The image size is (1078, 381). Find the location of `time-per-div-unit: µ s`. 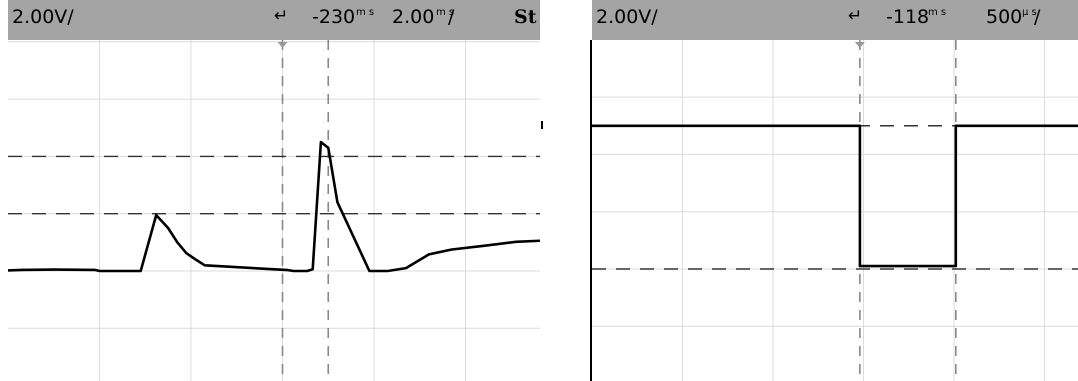

time-per-div-unit: µ s is located at coordinates (1029, 12).